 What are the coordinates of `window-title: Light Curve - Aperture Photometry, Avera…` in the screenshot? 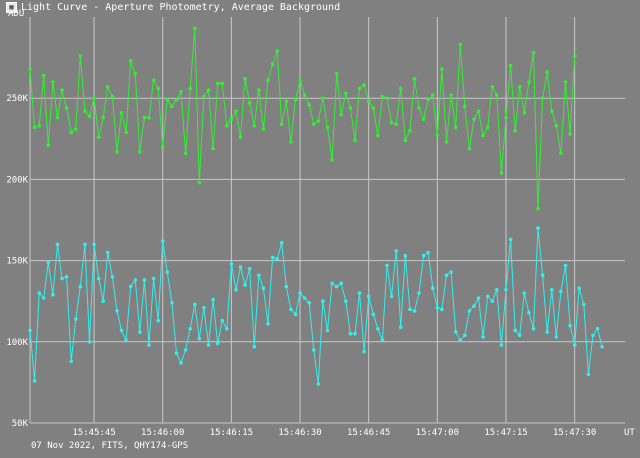 It's located at (181, 7).